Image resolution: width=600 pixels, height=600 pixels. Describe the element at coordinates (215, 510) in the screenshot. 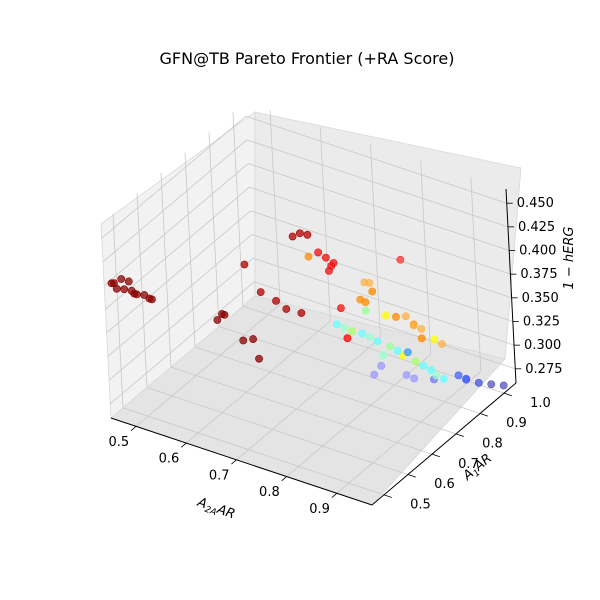

I see `x-axis-label: A2AAR` at that location.